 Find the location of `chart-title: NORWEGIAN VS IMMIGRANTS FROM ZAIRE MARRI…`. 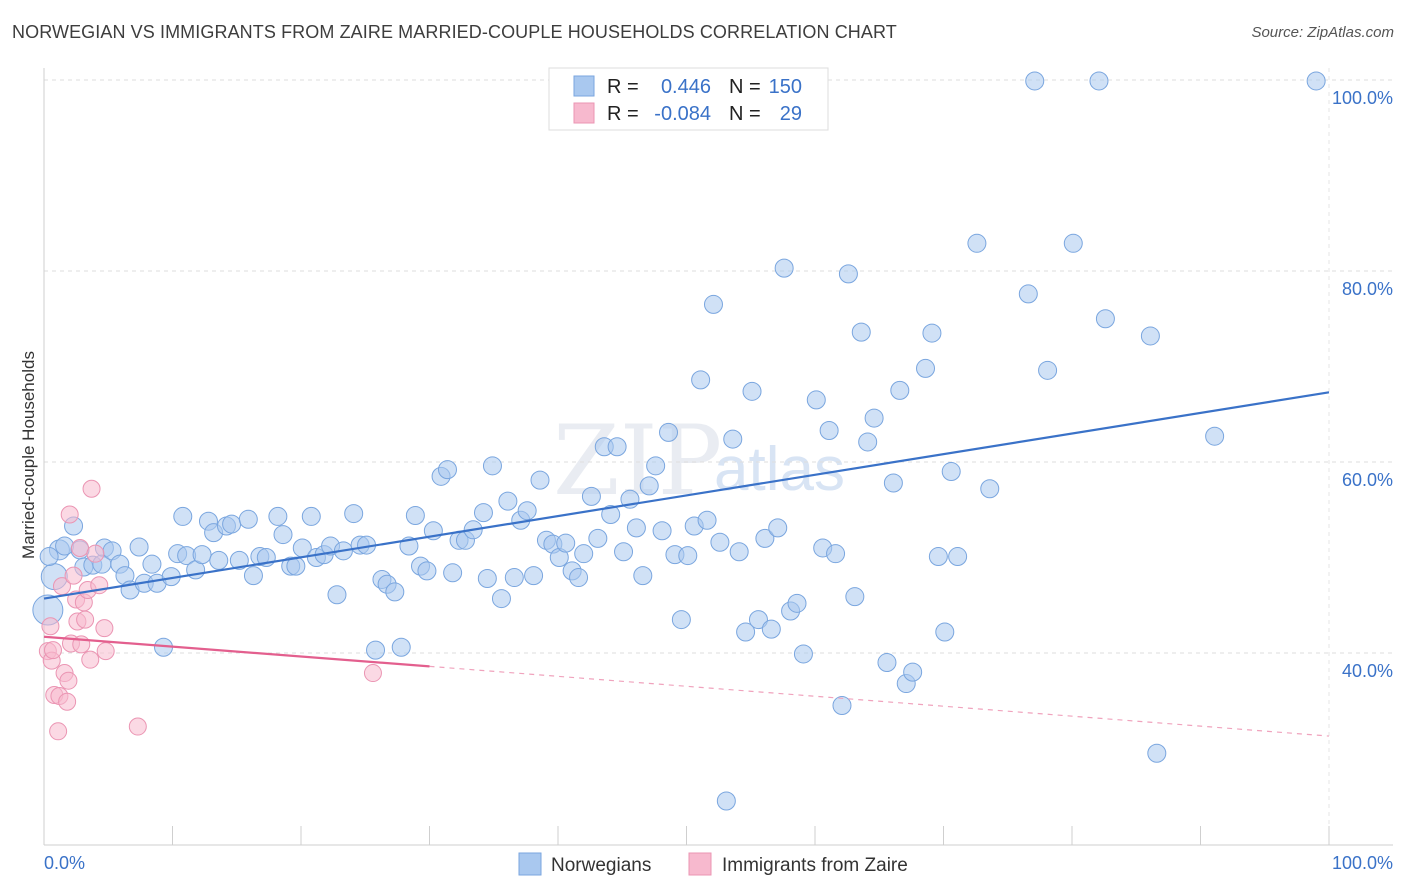

chart-title: NORWEGIAN VS IMMIGRANTS FROM ZAIRE MARRI… is located at coordinates (454, 32).